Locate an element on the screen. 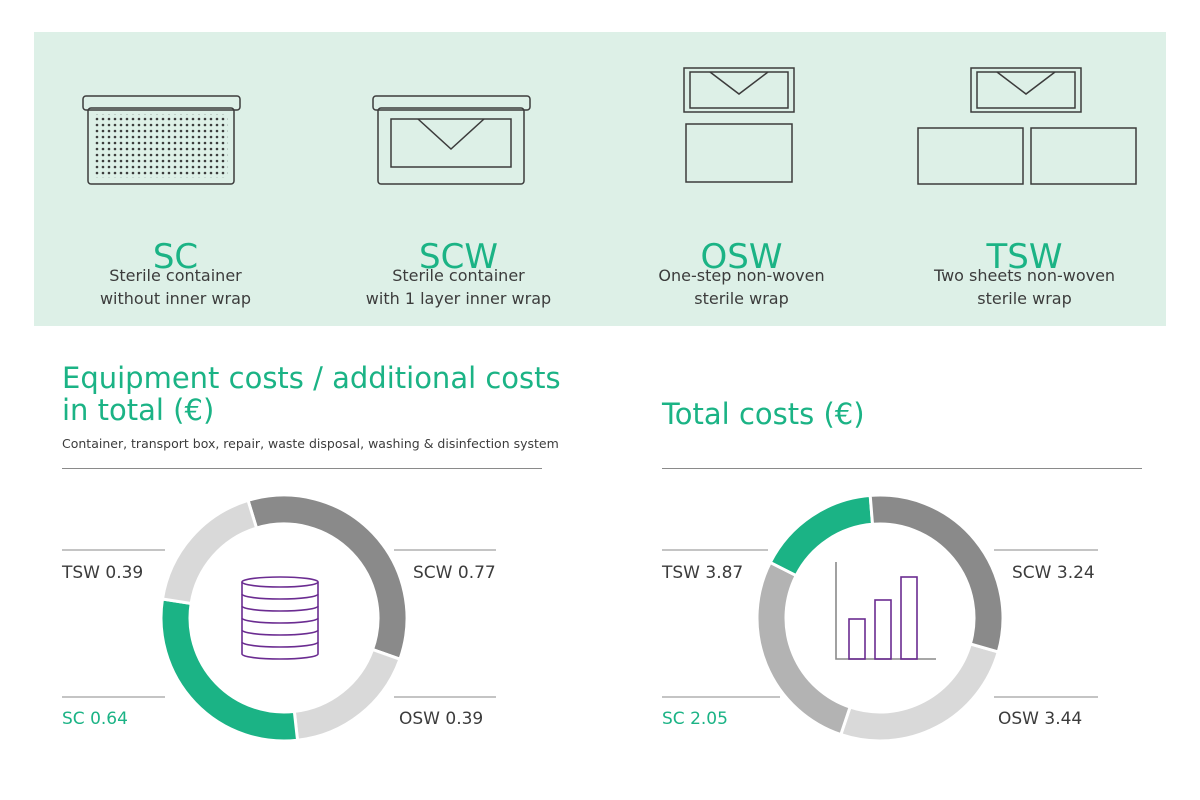  method-sc: SC Sterile container without inner wrap is located at coordinates (175, 179).